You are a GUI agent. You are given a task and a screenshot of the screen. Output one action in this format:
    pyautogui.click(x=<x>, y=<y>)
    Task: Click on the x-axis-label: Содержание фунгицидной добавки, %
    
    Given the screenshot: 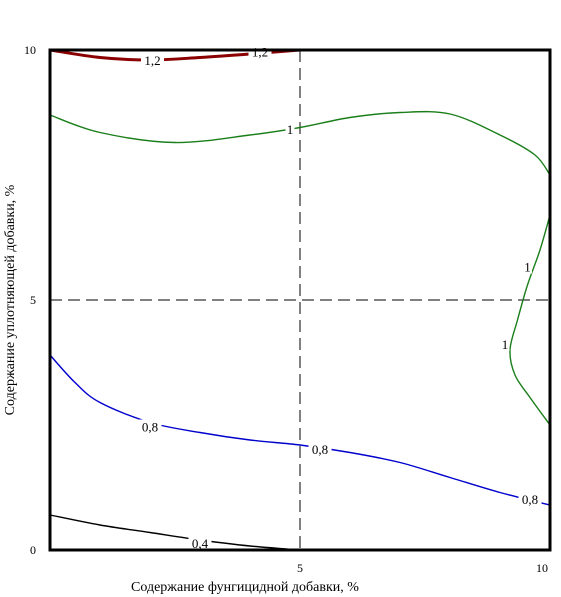 What is the action you would take?
    pyautogui.click(x=245, y=587)
    